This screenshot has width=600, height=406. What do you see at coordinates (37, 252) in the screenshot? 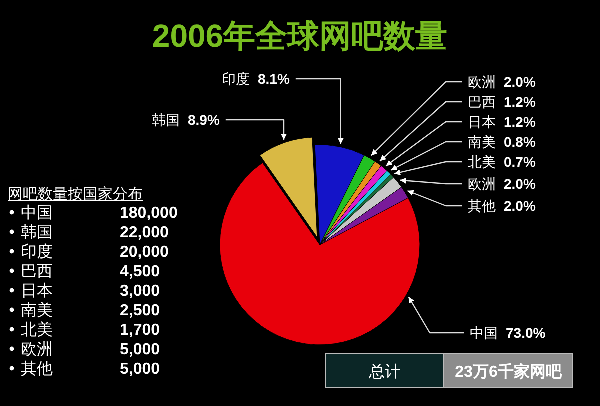
I see `category-label: 印度` at bounding box center [37, 252].